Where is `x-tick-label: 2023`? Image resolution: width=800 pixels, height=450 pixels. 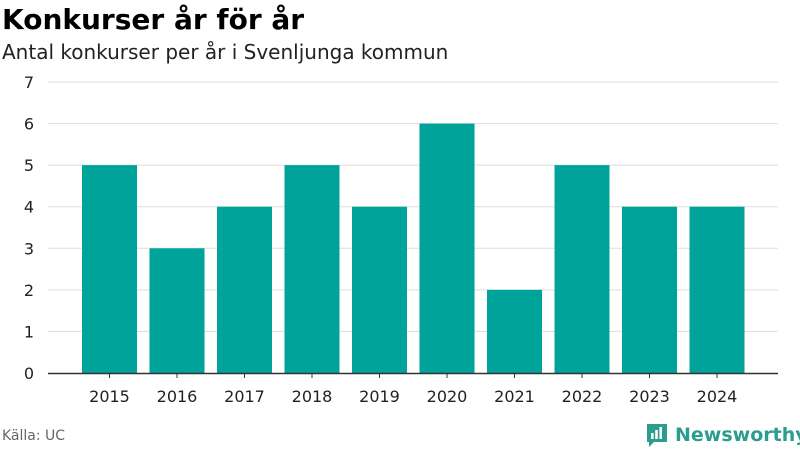 x-tick-label: 2023 is located at coordinates (649, 396).